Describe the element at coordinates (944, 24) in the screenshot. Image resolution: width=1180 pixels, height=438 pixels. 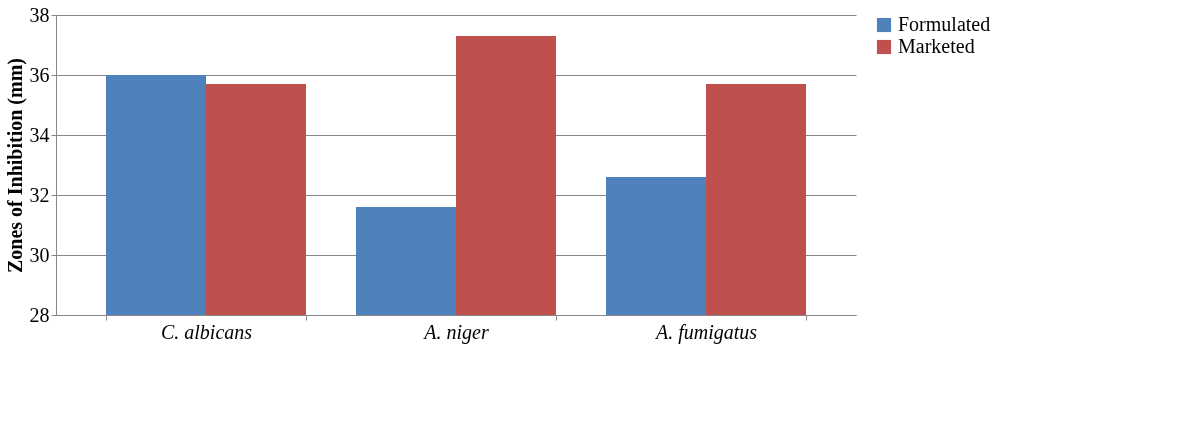
I see `legend-label: Formulated` at that location.